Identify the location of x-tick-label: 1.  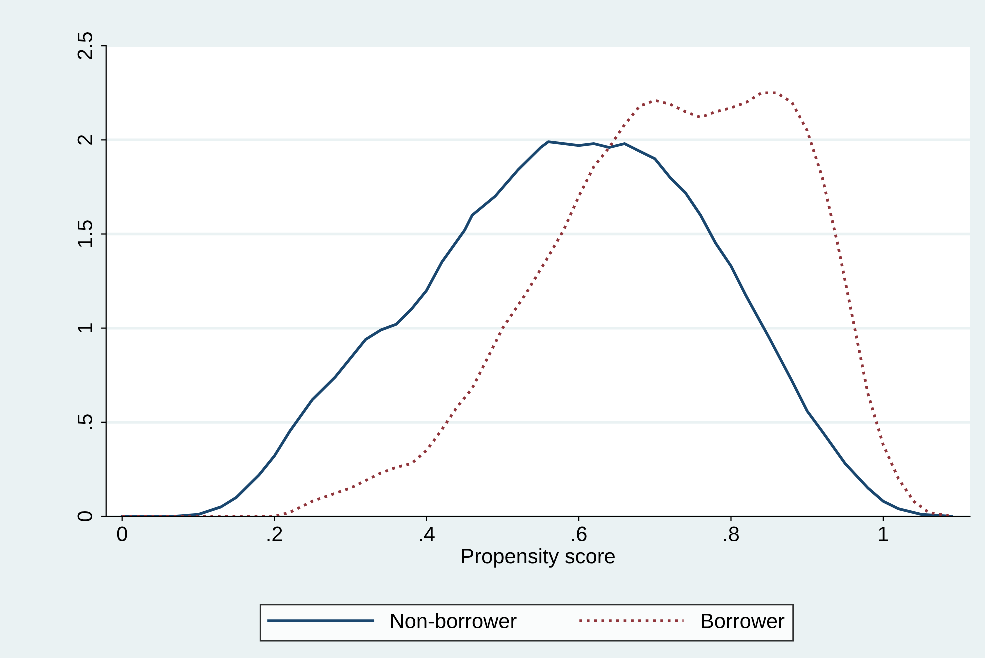
(883, 534).